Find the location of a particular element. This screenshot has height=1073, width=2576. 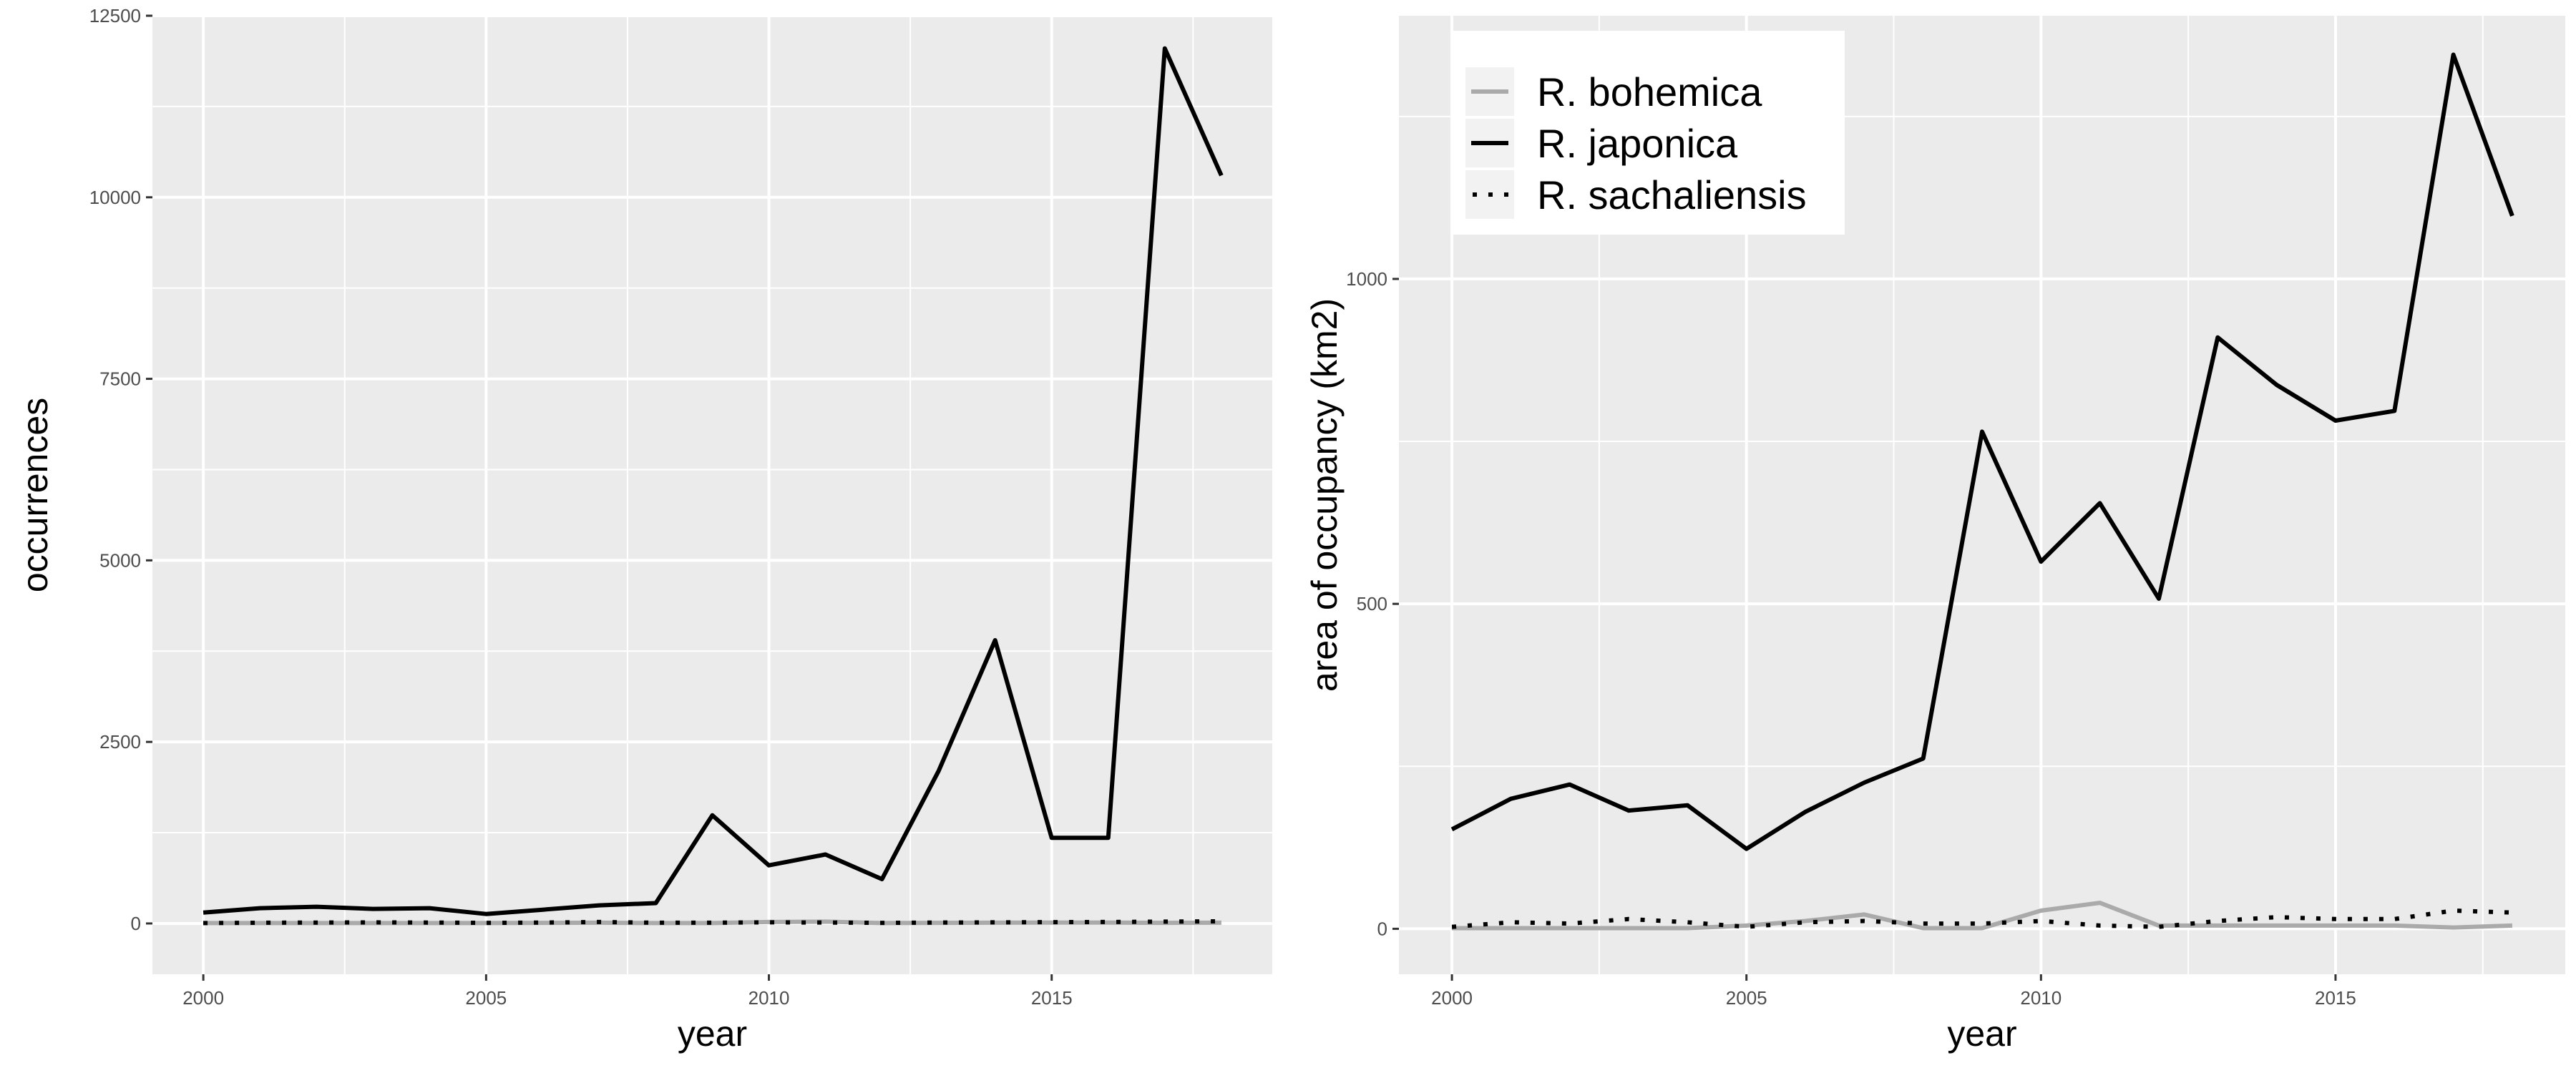

y-tick-label: 500 is located at coordinates (1372, 603).